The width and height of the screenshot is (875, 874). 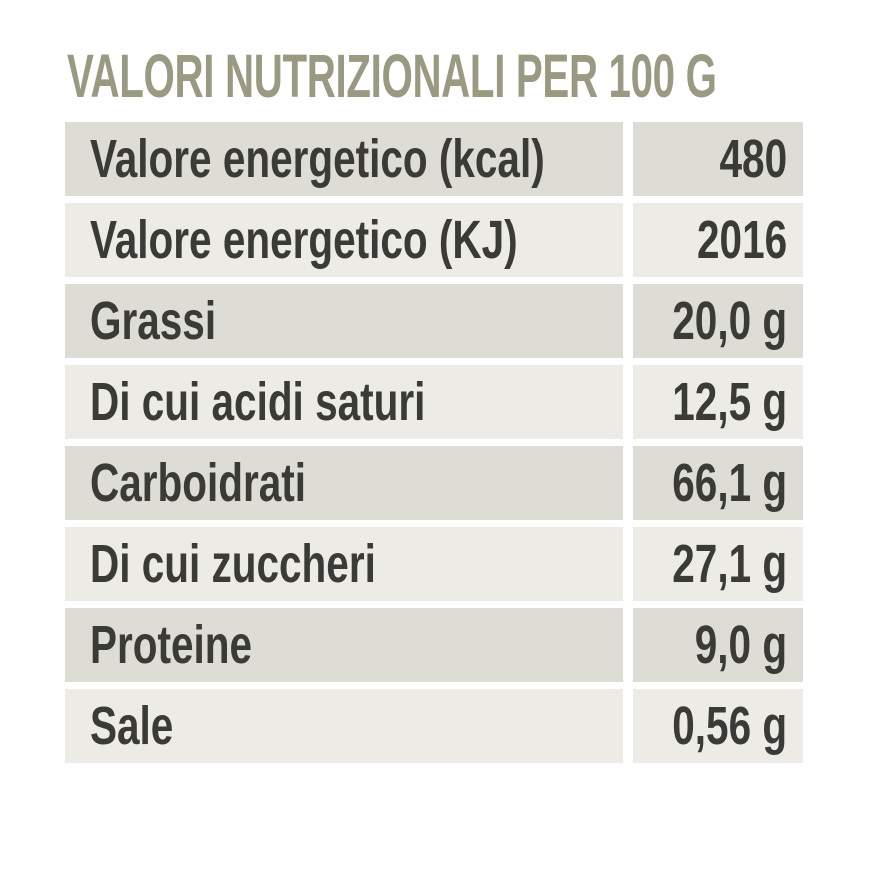 What do you see at coordinates (258, 401) in the screenshot?
I see `row-label: Di cui acidi saturi` at bounding box center [258, 401].